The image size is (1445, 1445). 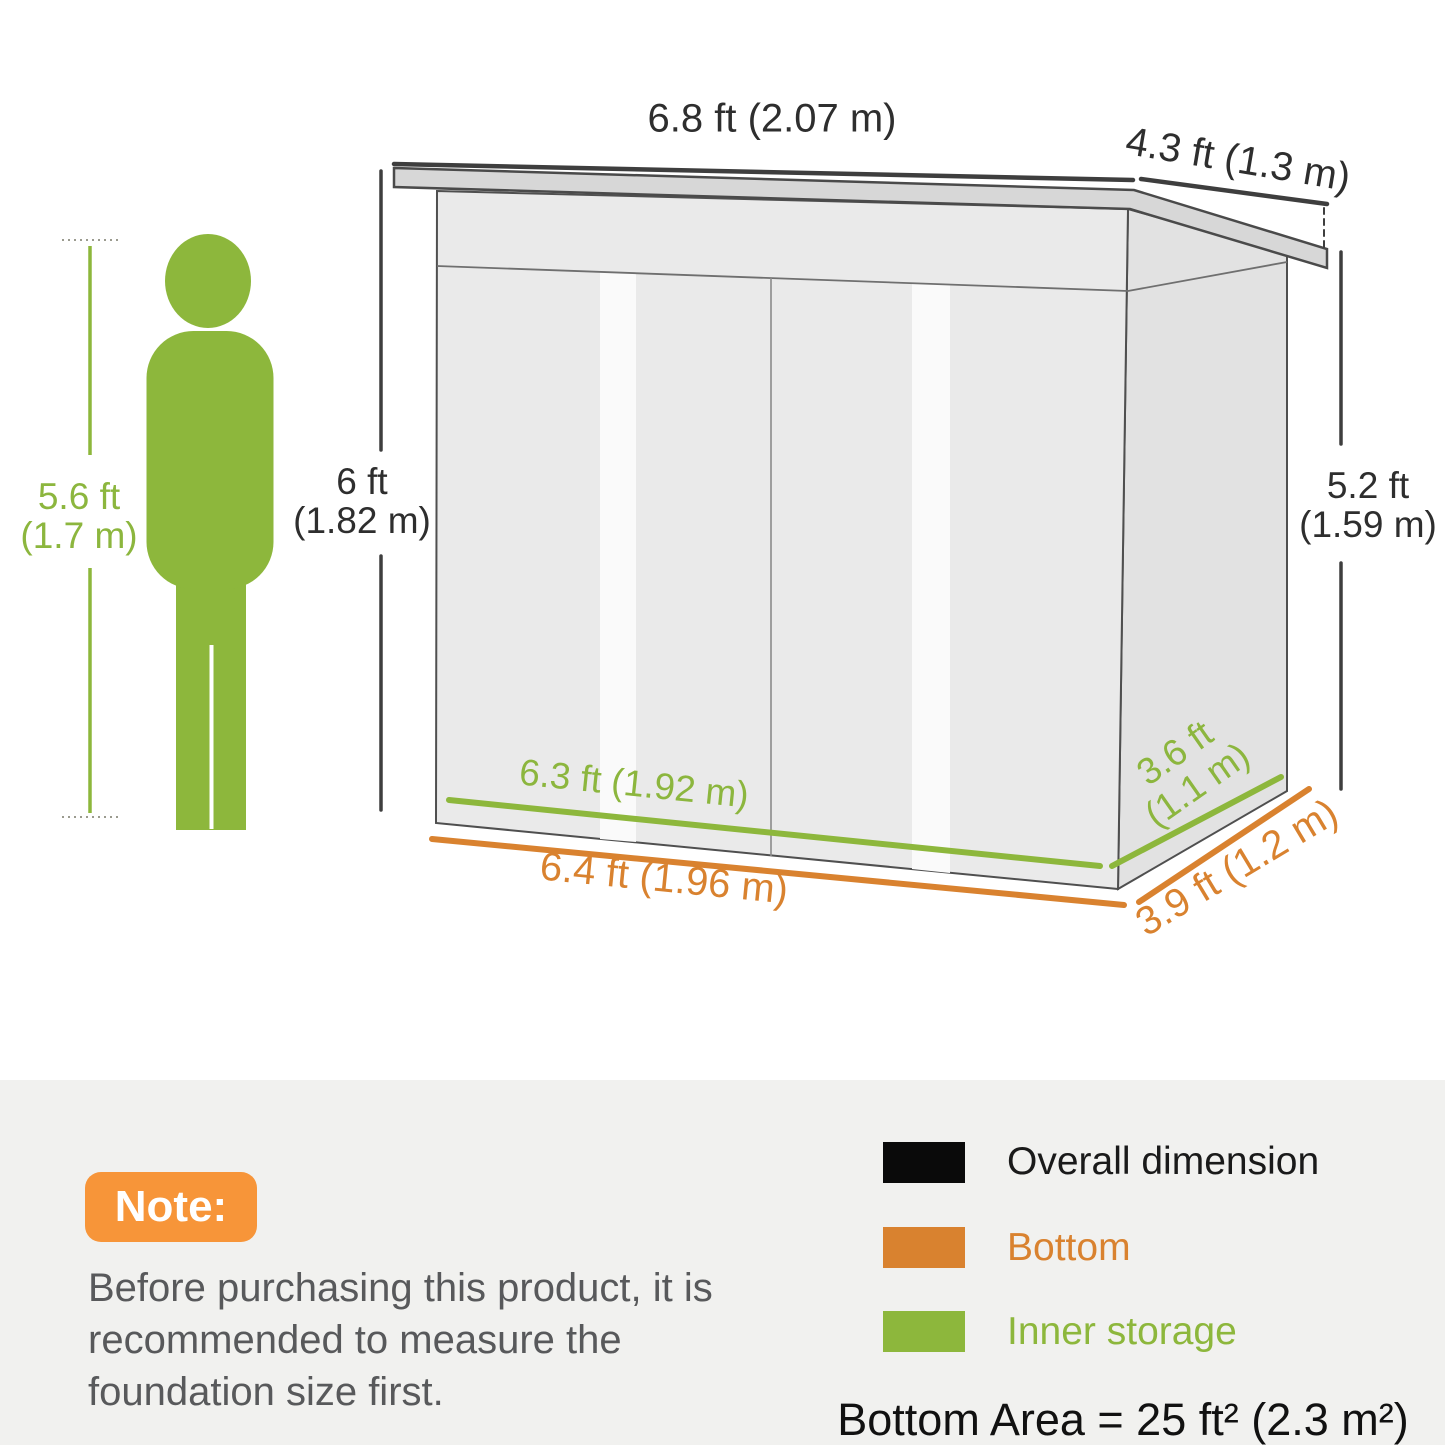 I want to click on top-width-label: 6.8 ft (2.07 m), so click(x=772, y=118).